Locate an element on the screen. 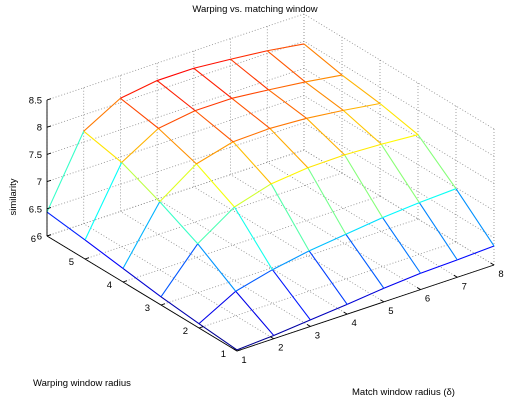 This screenshot has height=397, width=510. x-tick-label: 7 is located at coordinates (464, 286).